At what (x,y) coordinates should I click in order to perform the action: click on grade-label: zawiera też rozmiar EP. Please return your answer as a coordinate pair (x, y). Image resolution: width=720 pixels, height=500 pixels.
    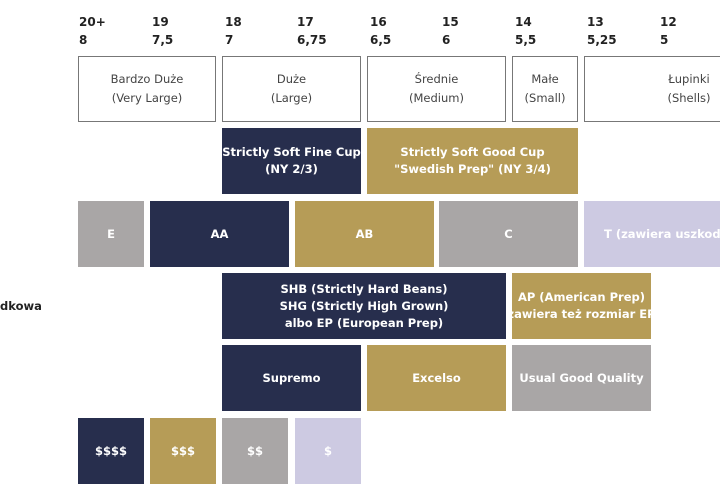
    Looking at the image, I should click on (581, 314).